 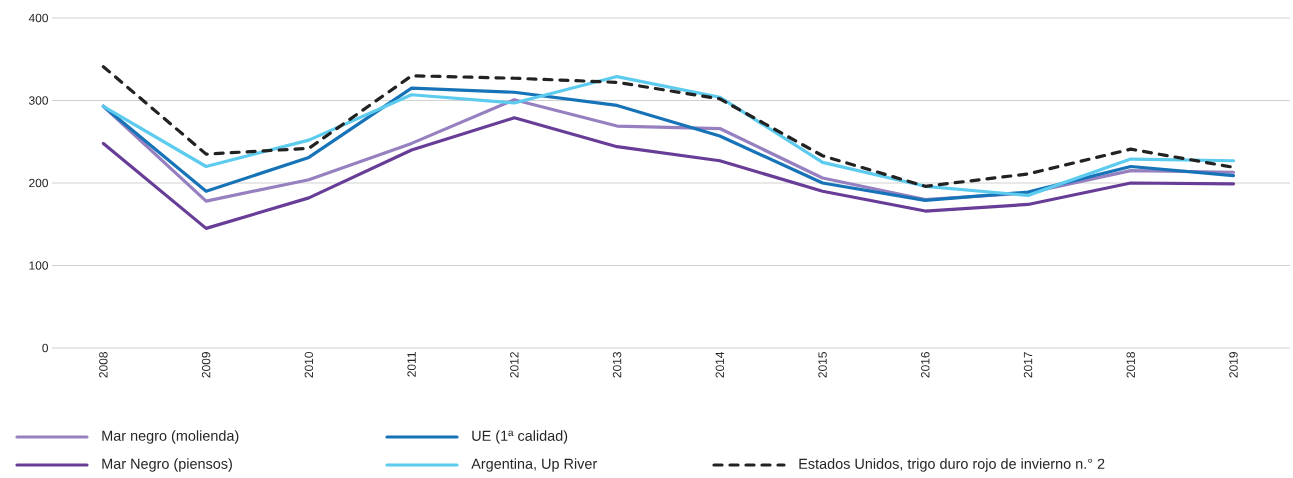 I want to click on legend-label: Mar negro (molienda), so click(x=170, y=437).